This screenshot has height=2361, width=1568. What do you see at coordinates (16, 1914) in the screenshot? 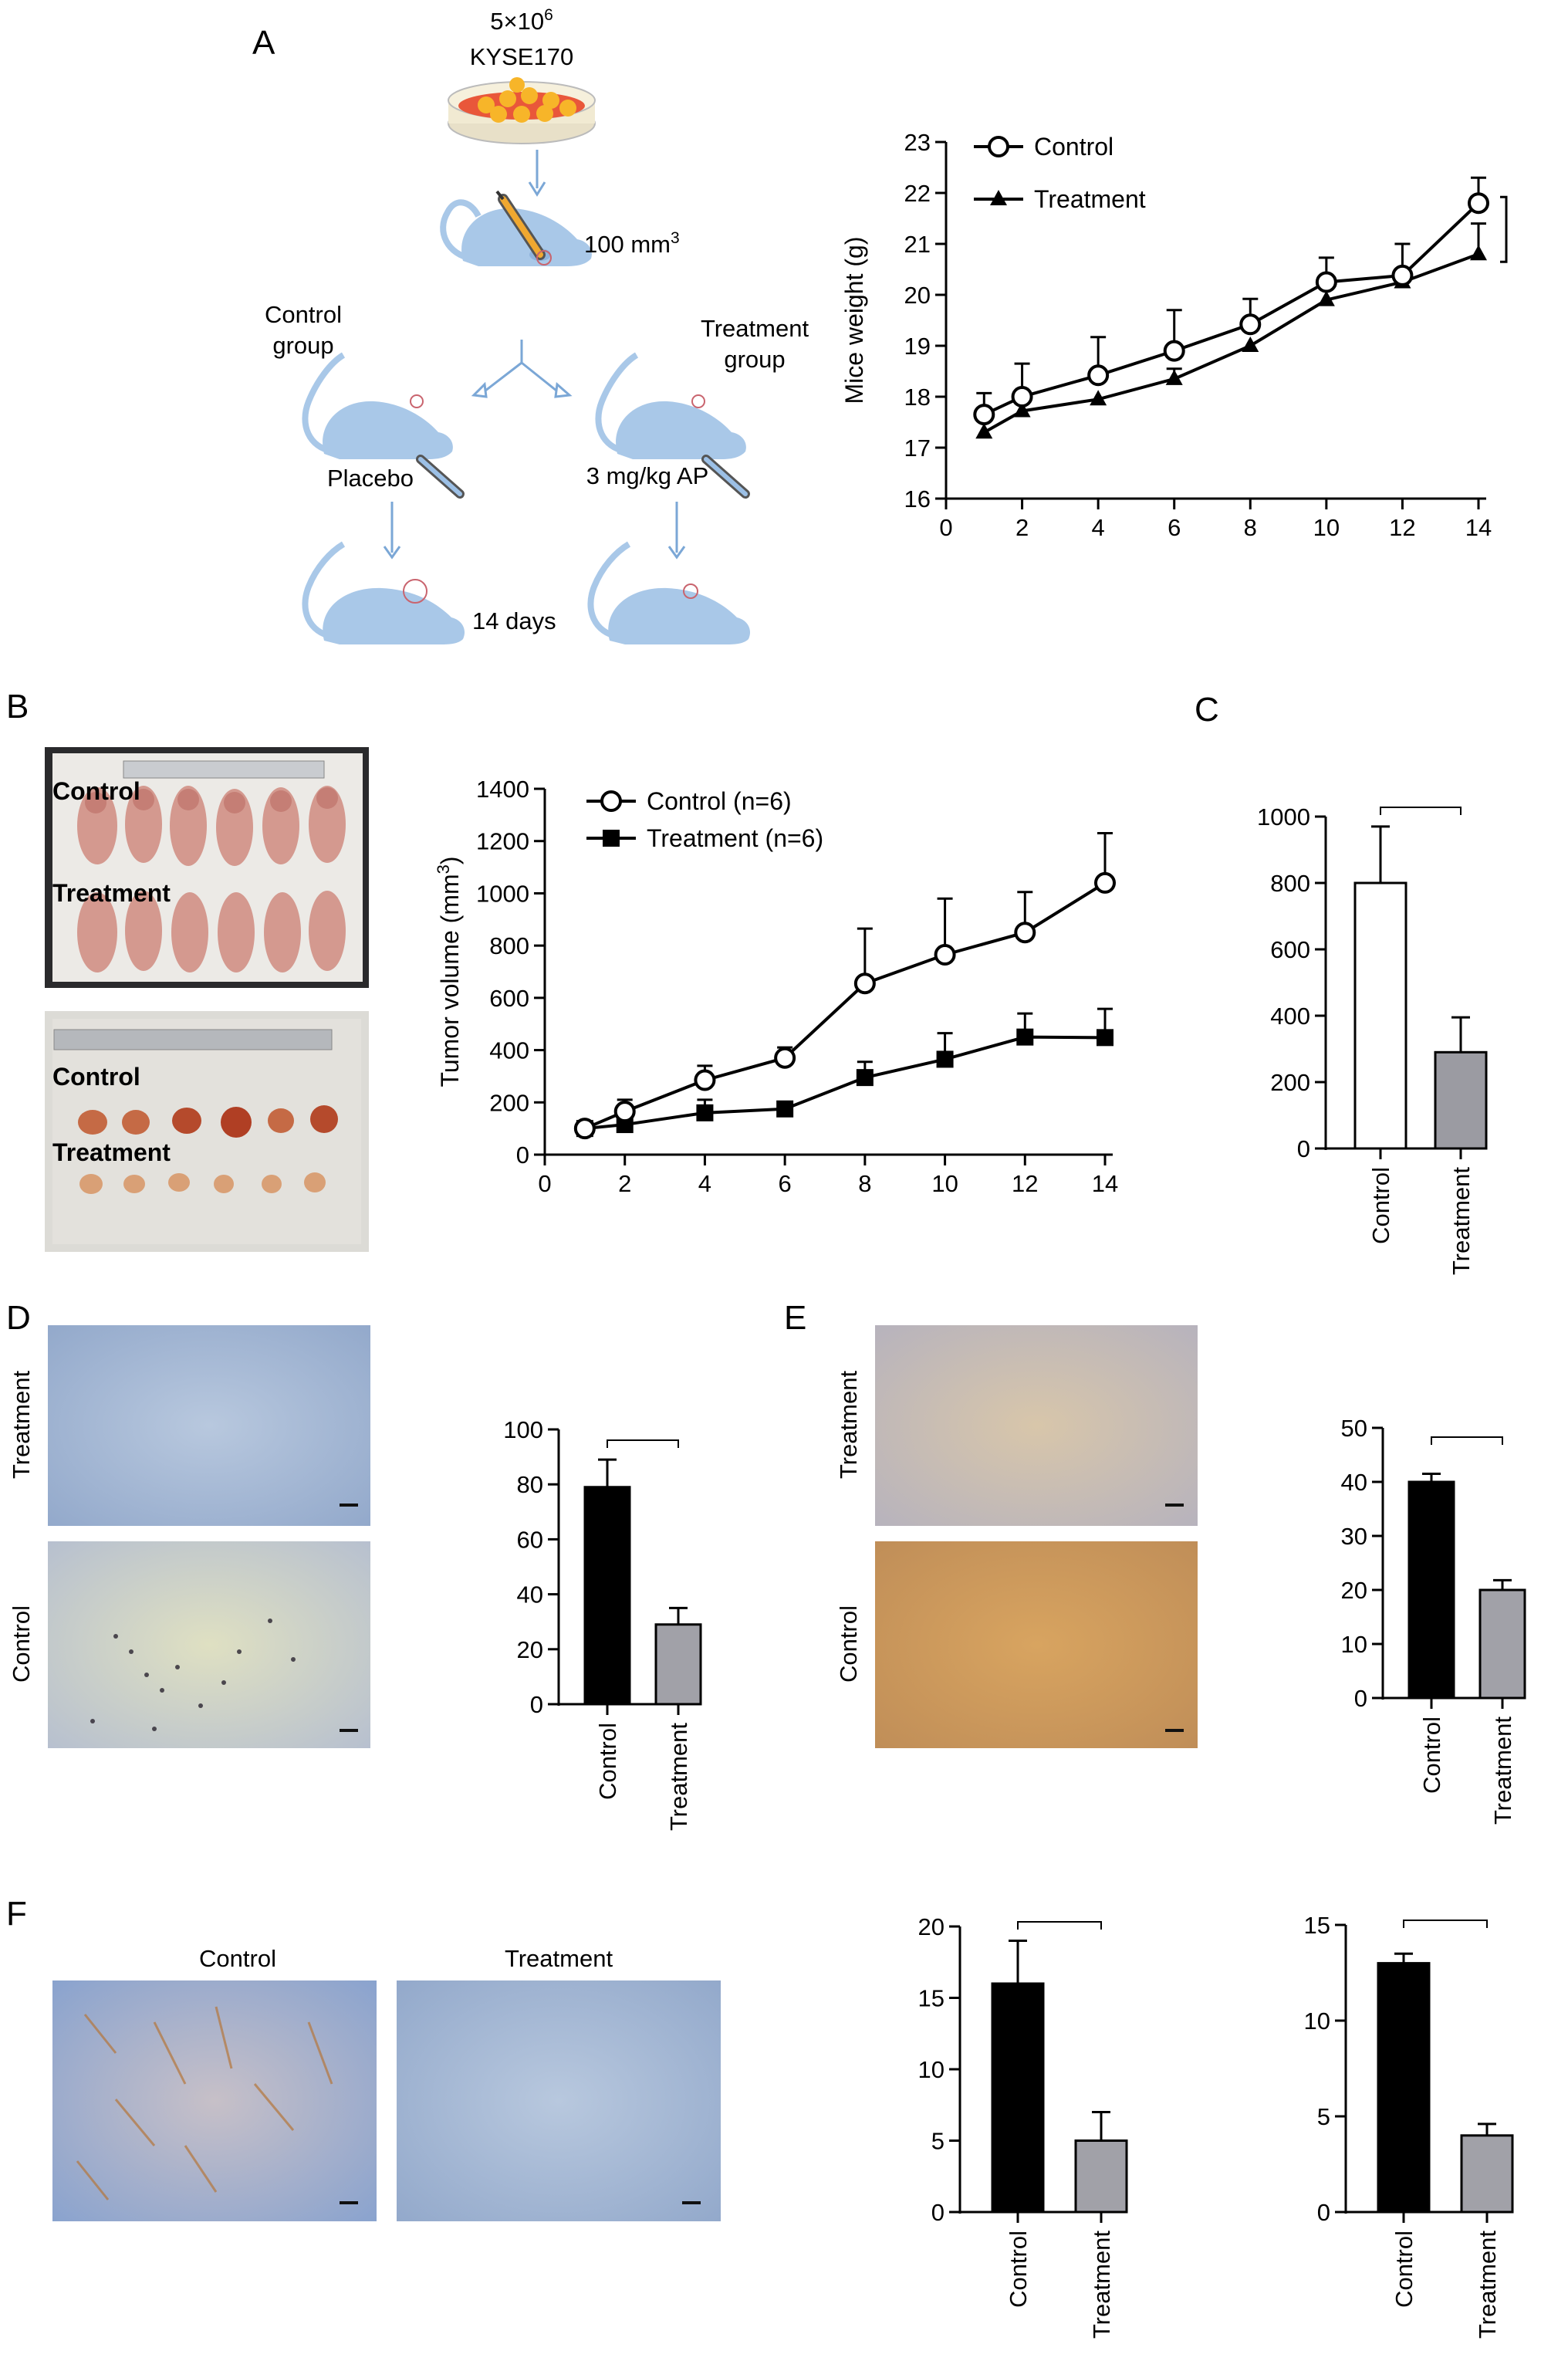
I see `panel-letter-f: F` at bounding box center [16, 1914].